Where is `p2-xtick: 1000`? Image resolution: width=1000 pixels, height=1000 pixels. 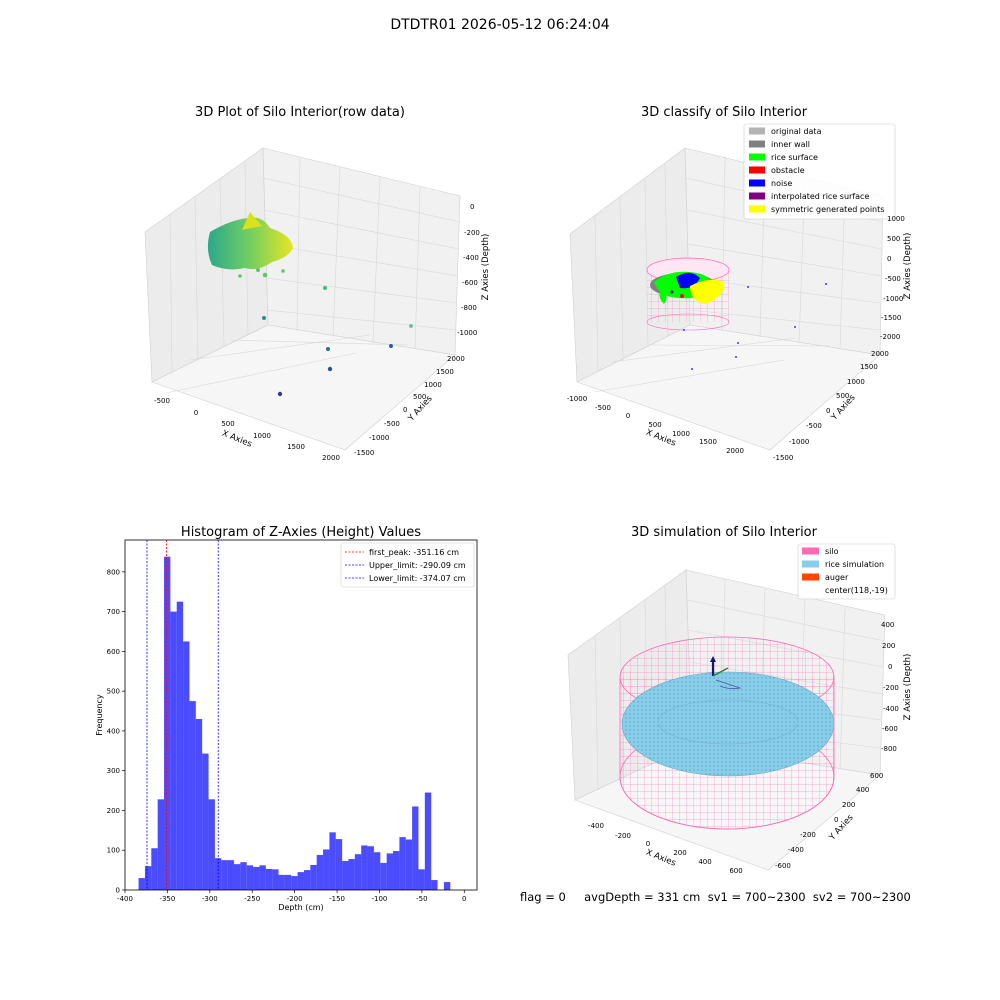
p2-xtick: 1000 is located at coordinates (681, 434).